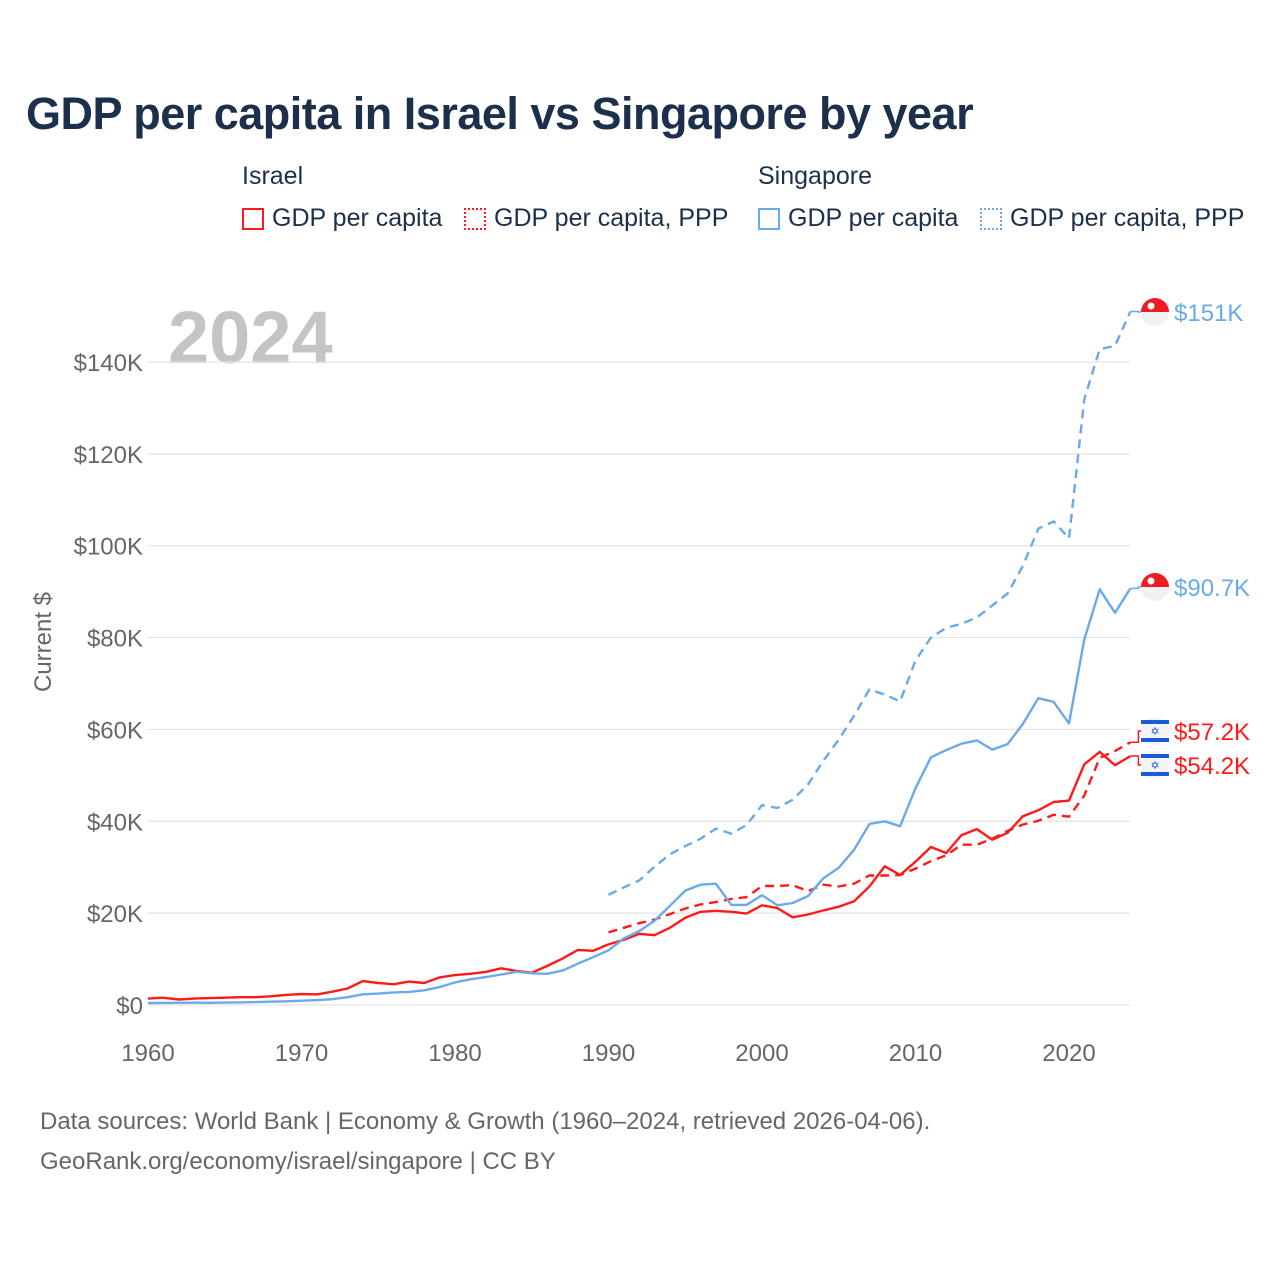 The height and width of the screenshot is (1280, 1280). I want to click on x-tick-label: 1980, so click(454, 1053).